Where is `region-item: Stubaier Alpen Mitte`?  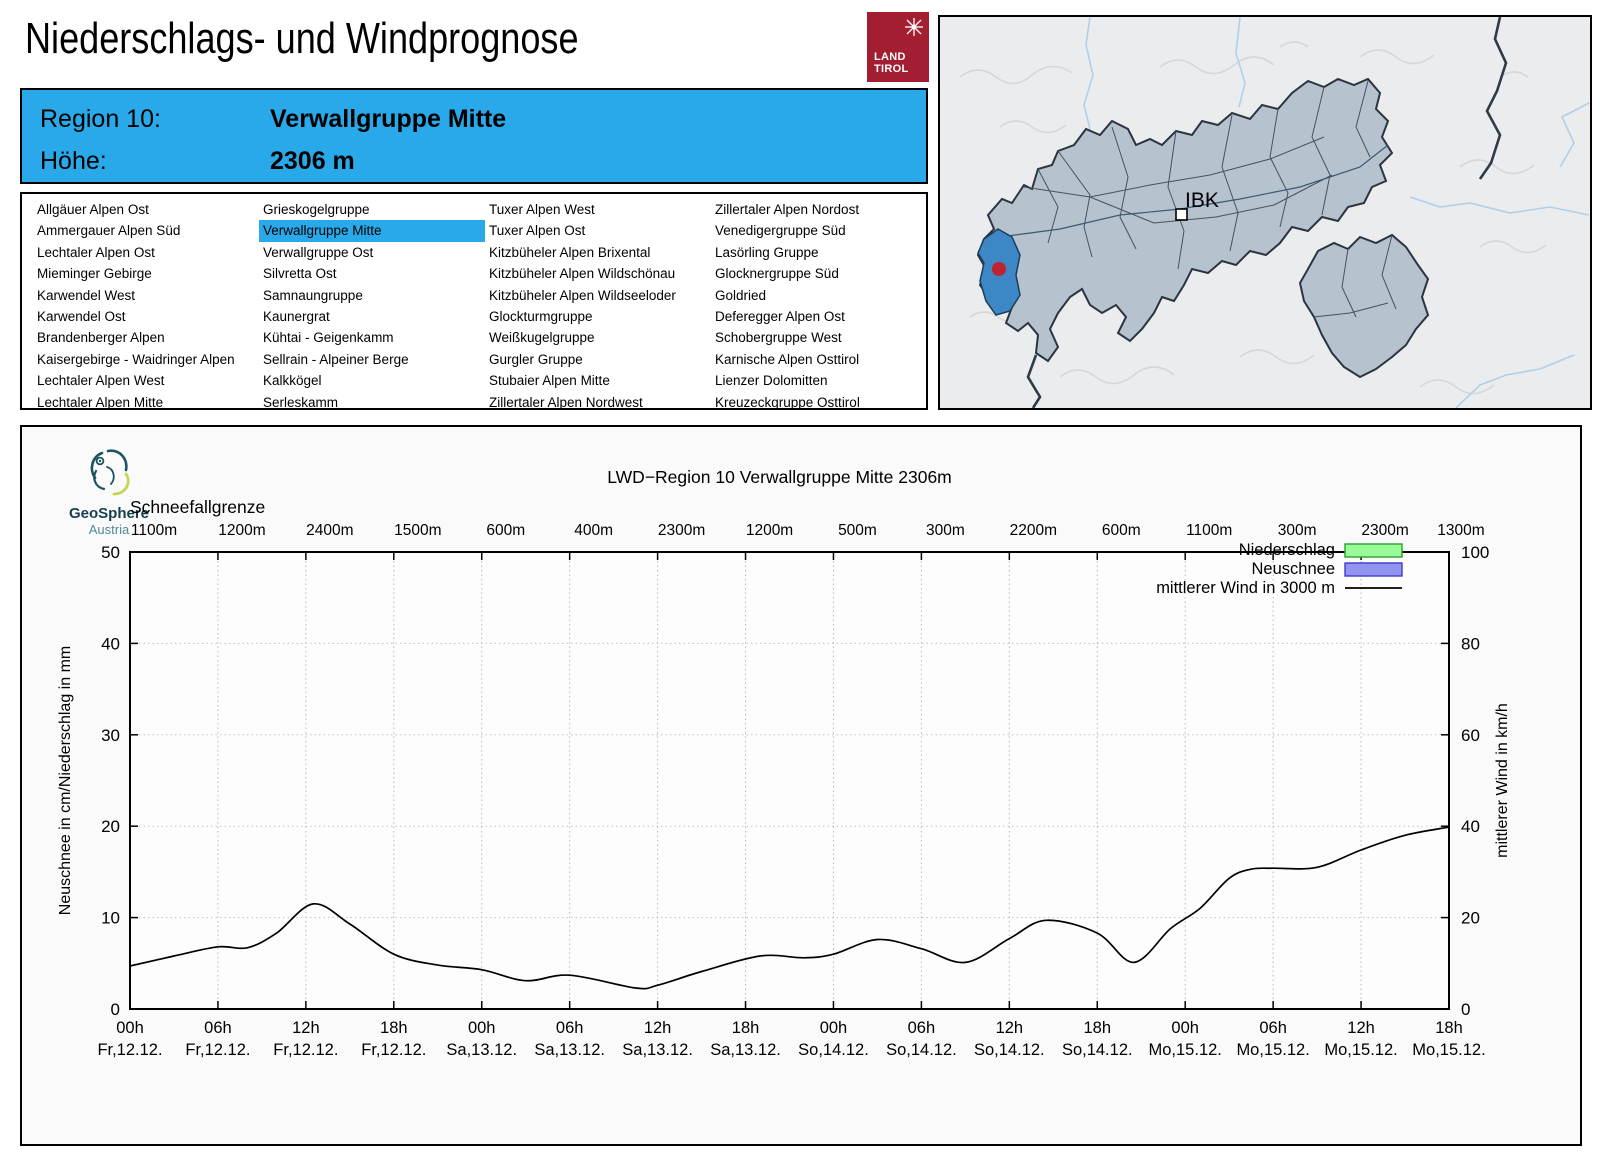 region-item: Stubaier Alpen Mitte is located at coordinates (549, 381).